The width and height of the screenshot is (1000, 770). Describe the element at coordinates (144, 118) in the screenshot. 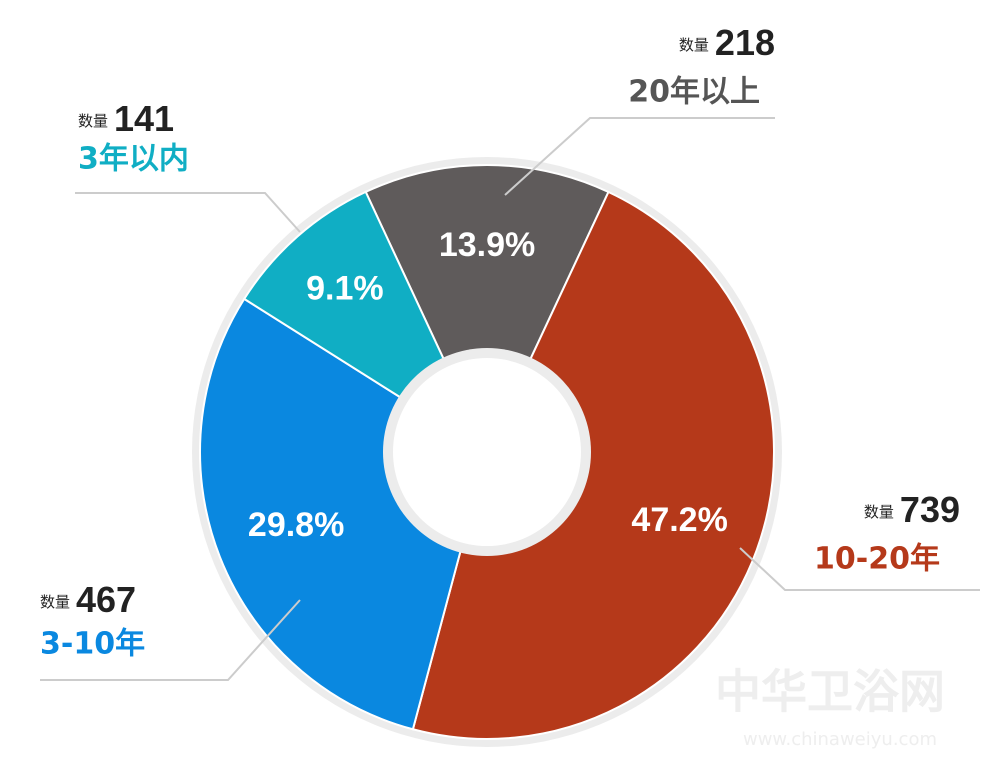

I see `count-value: 141` at that location.